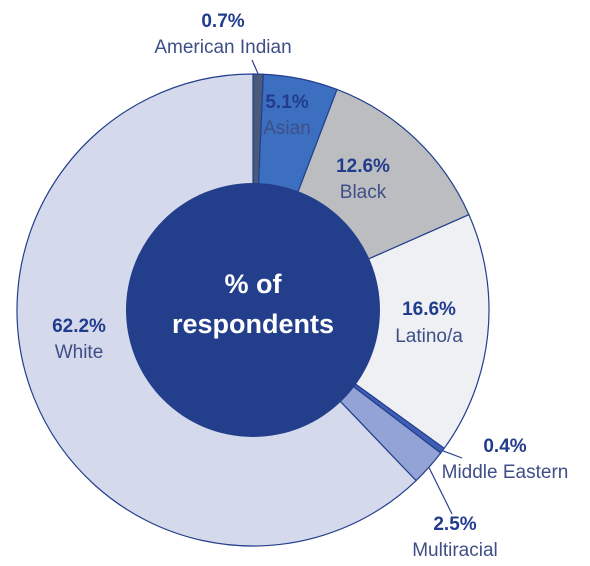  Describe the element at coordinates (363, 166) in the screenshot. I see `slice-value-label-black: 12.6%` at that location.